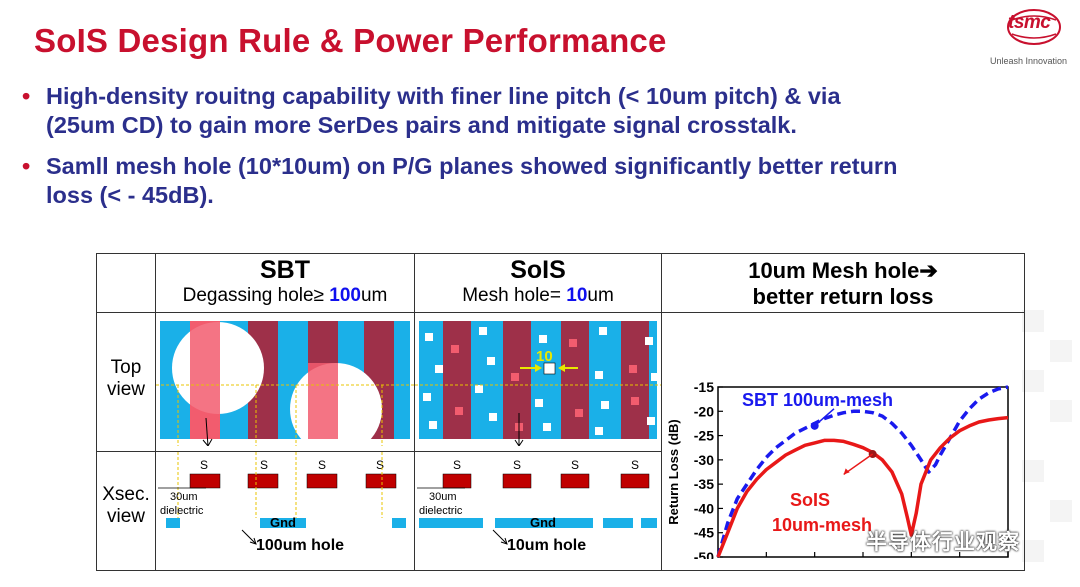  I want to click on wechat-icon, so click(851, 543).